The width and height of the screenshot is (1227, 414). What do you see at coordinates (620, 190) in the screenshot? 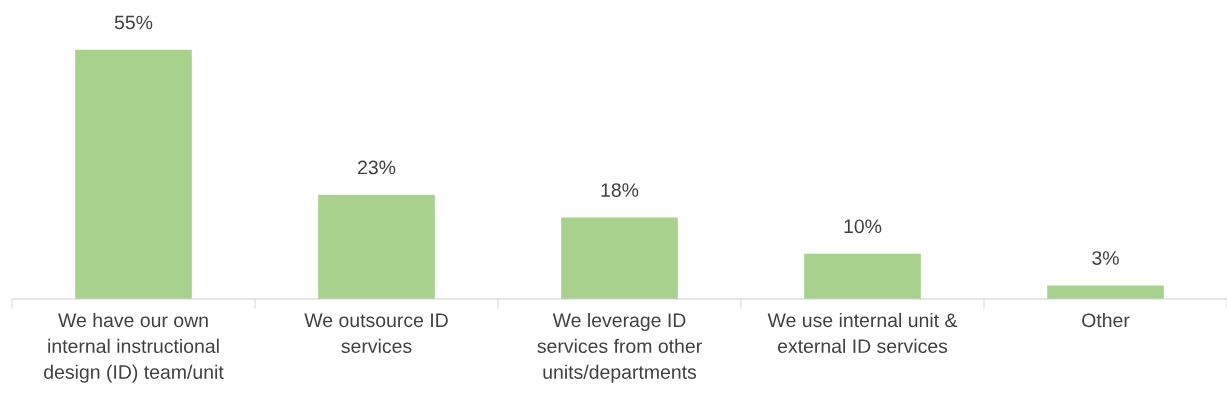
I see `data-label: 18%` at bounding box center [620, 190].